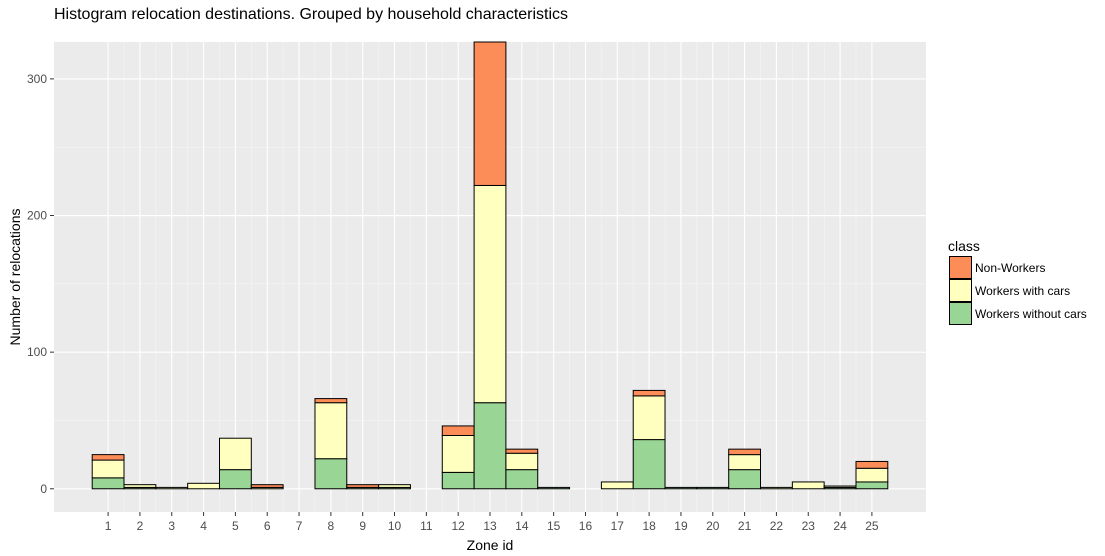  Describe the element at coordinates (37, 352) in the screenshot. I see `y-tick-label: 100` at that location.